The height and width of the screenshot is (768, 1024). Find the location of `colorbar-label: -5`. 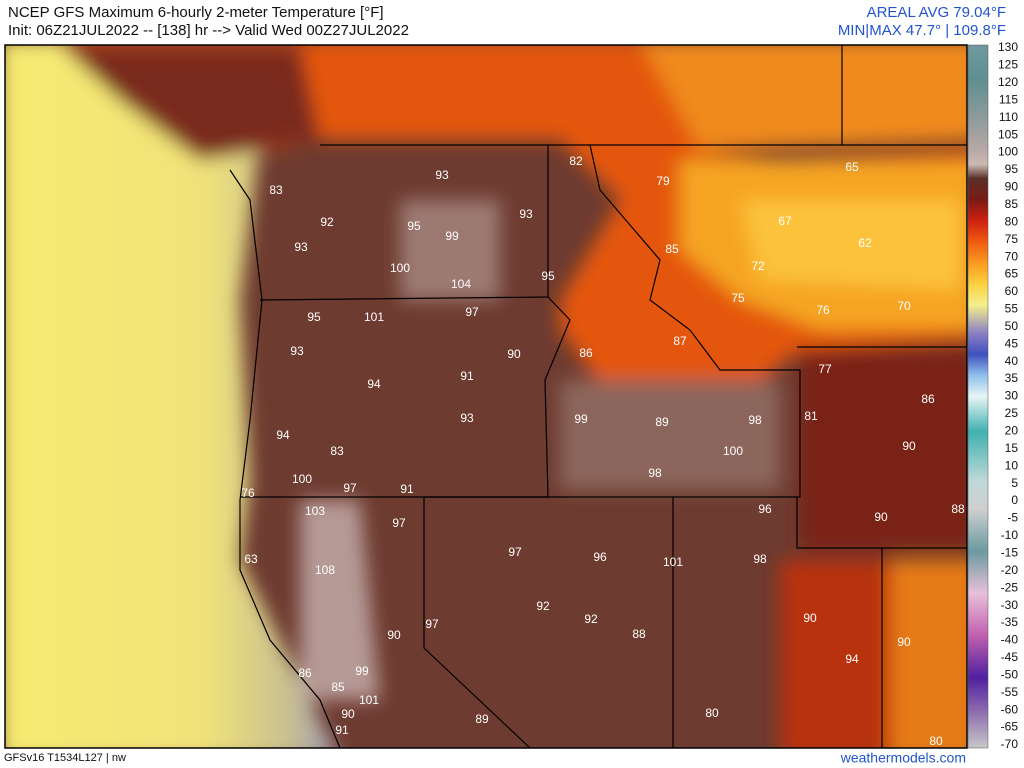

colorbar-label: -5 is located at coordinates (1012, 518).